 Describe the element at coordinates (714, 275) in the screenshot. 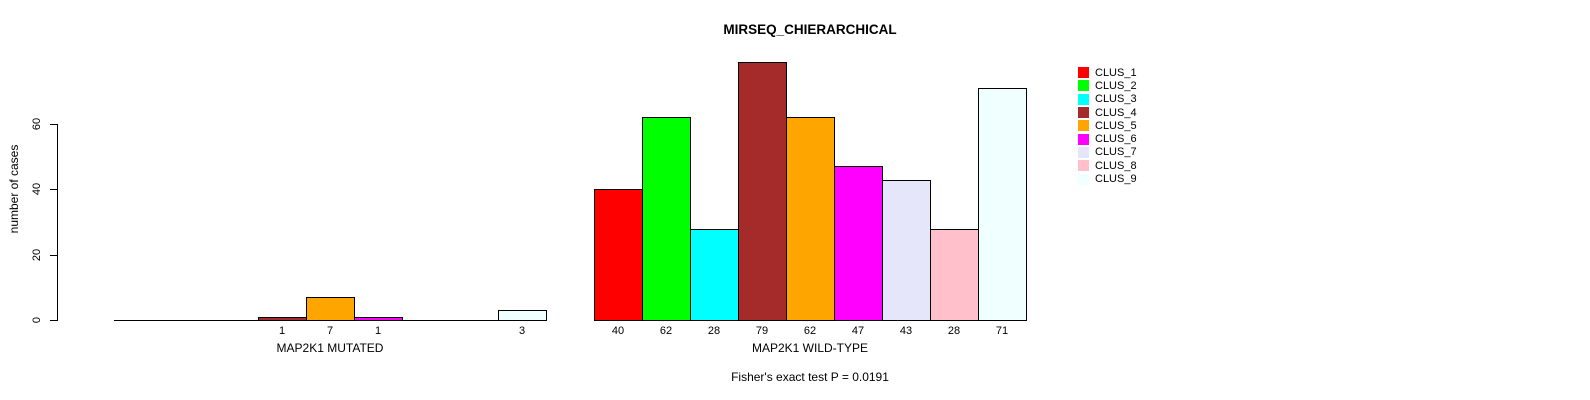

I see `bar-clus_3-wild-type` at that location.